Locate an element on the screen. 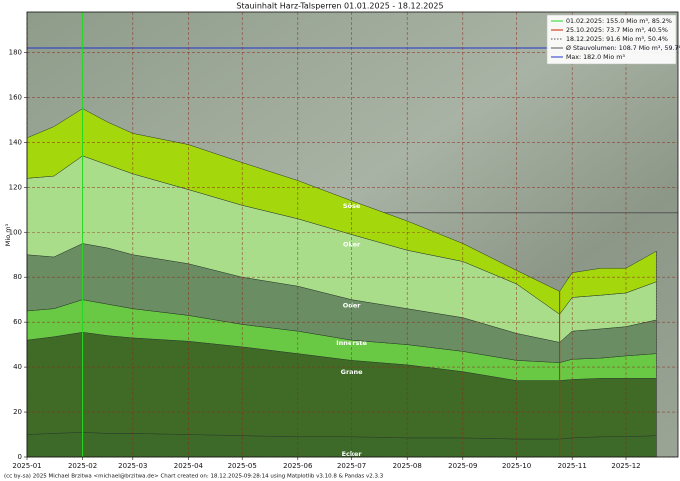 The image size is (680, 481). x-tick-label: 2025-10 is located at coordinates (516, 466).